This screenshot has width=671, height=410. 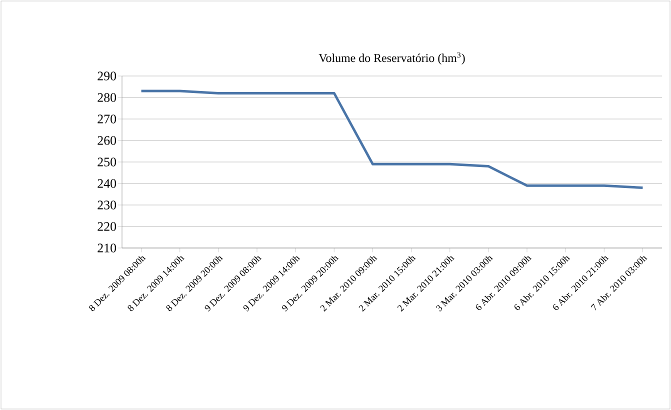 I want to click on chart-title: Volume do Reservatório (hm$^{3}$), so click(x=391, y=58).